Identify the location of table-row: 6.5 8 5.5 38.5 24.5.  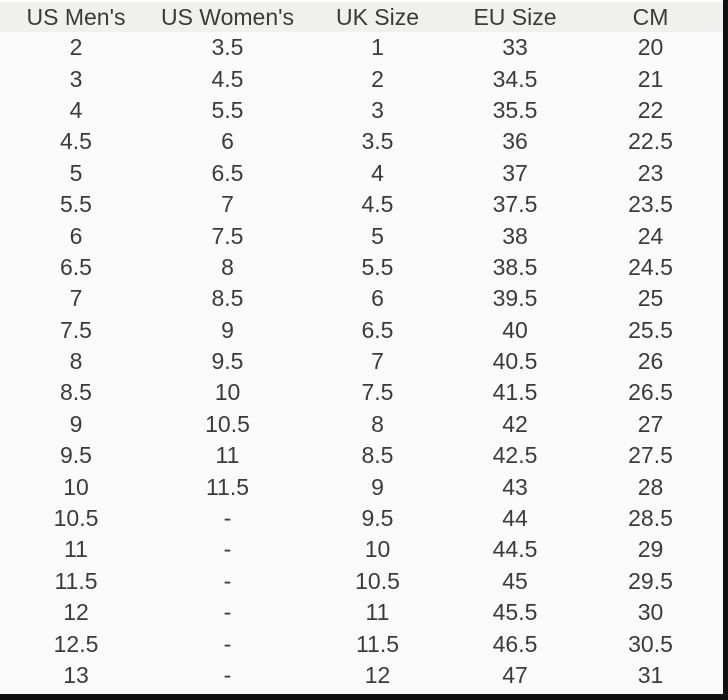
(361, 267).